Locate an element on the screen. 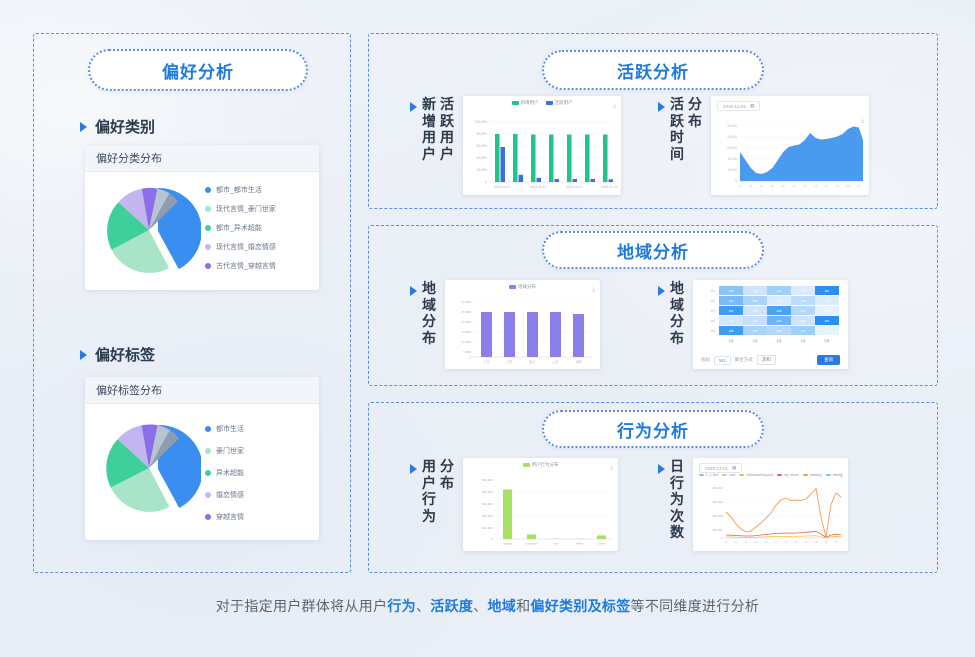 Image resolution: width=975 pixels, height=657 pixels. svg-text: 147 is located at coordinates (803, 331).